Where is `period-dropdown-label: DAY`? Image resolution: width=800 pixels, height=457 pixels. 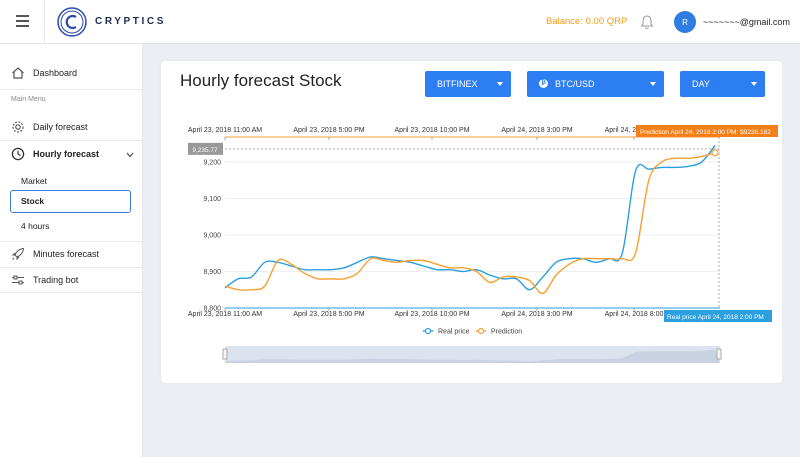
period-dropdown-label: DAY is located at coordinates (701, 84).